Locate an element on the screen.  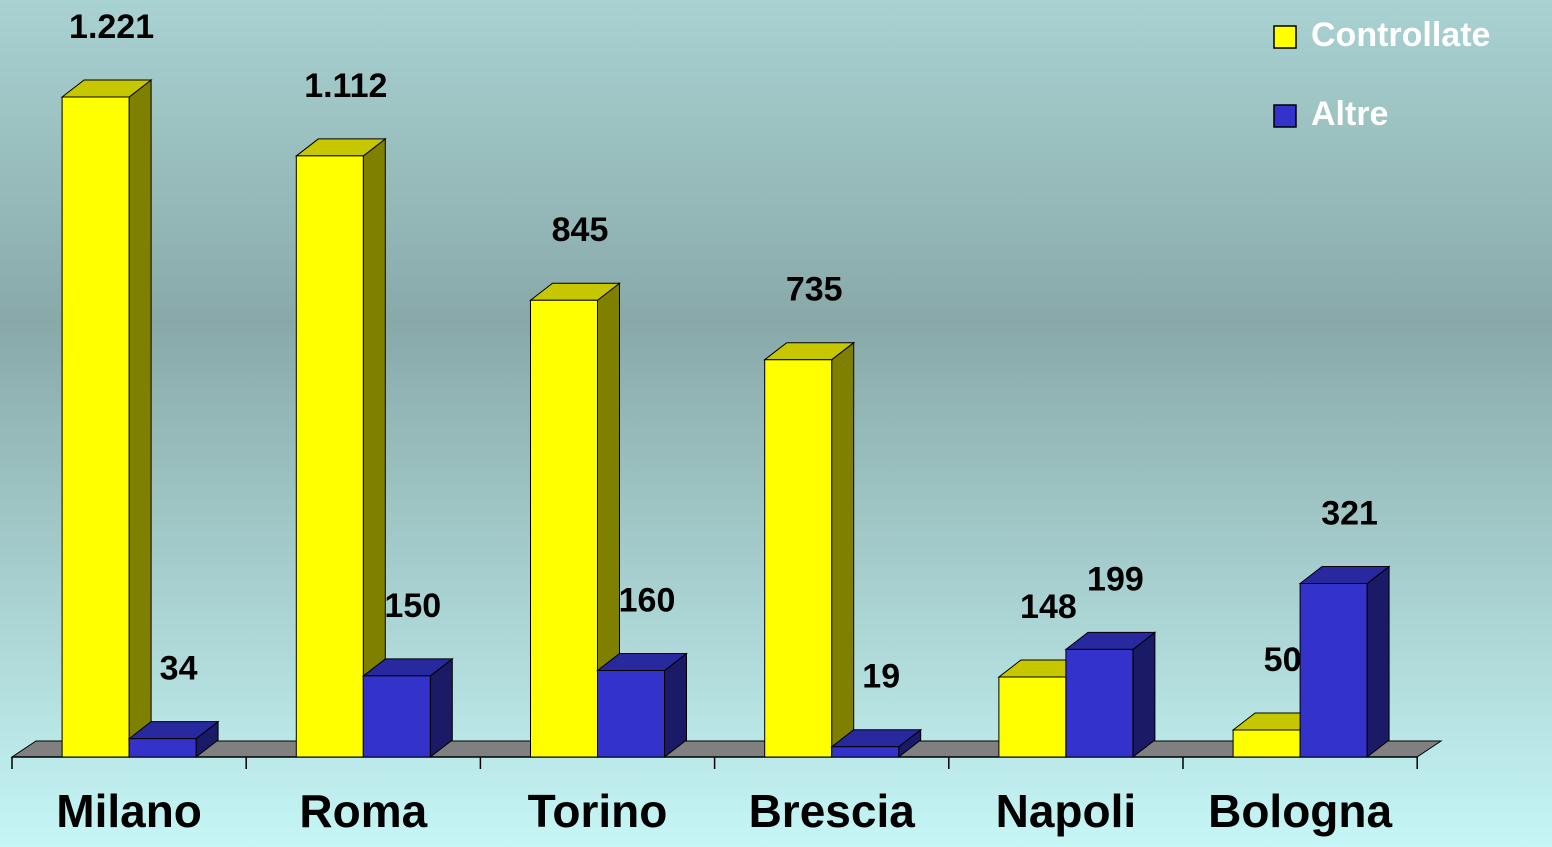
x-tick-label: Milano is located at coordinates (129, 811).